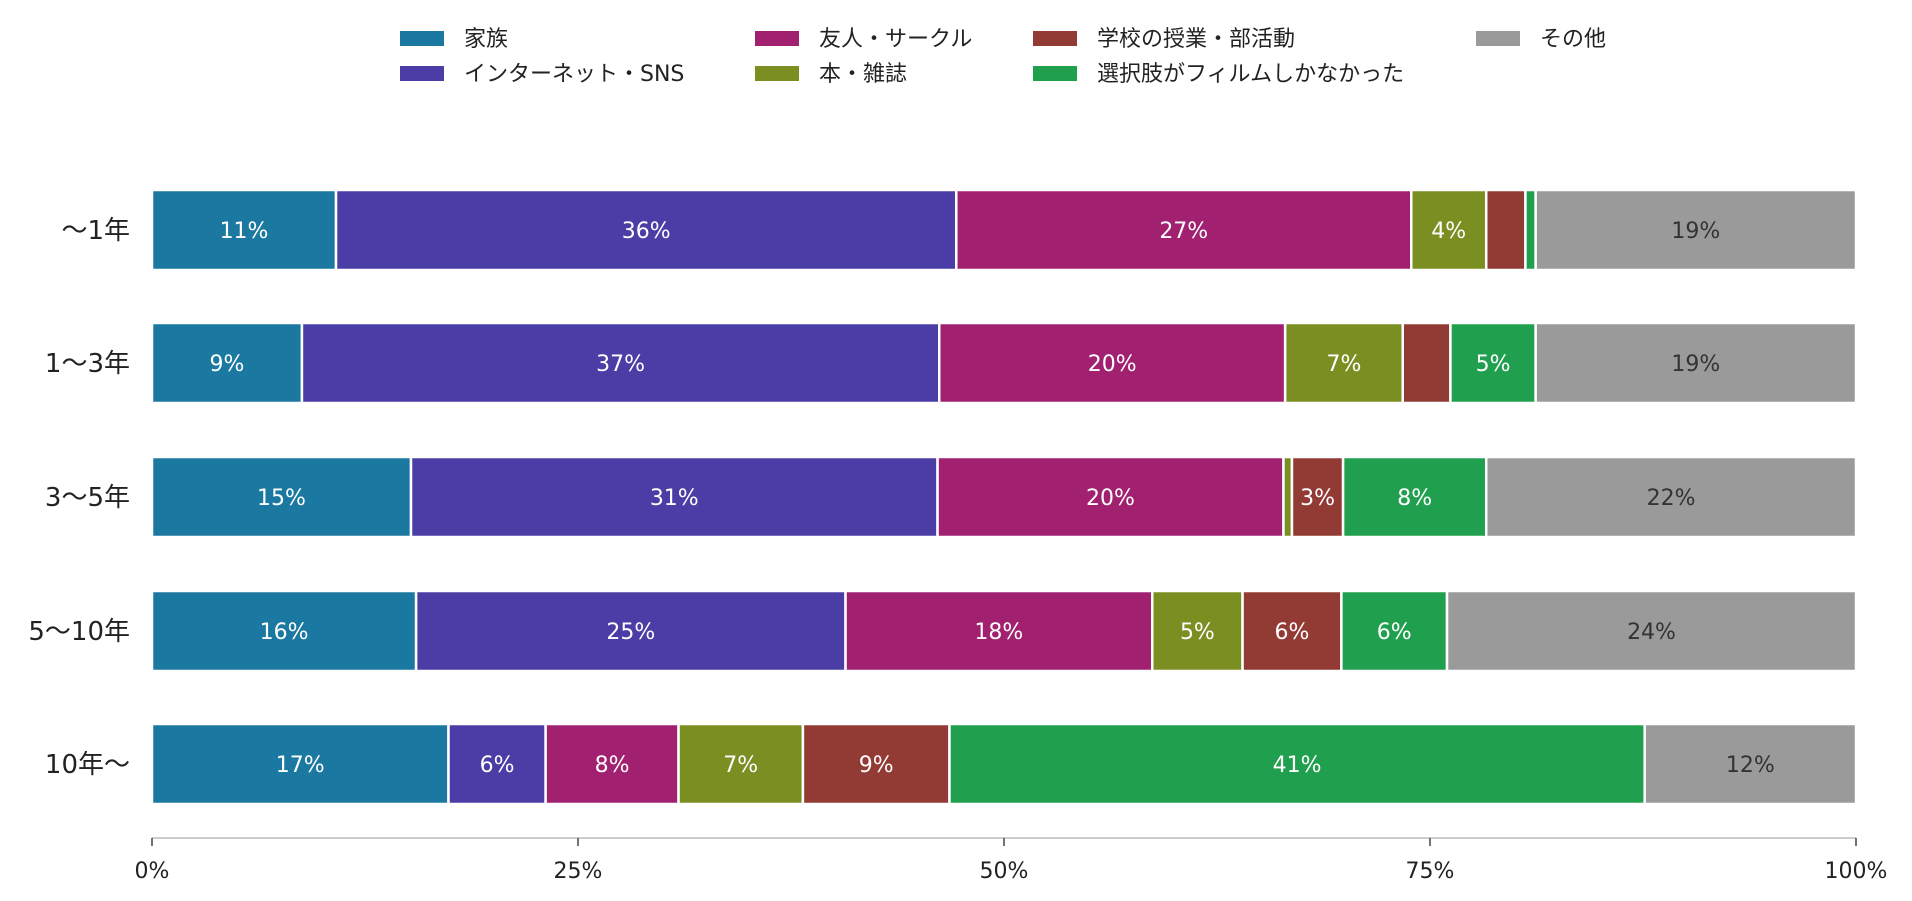 The width and height of the screenshot is (1912, 901). Describe the element at coordinates (895, 39) in the screenshot. I see `legend-label: 友人・サークル` at that location.